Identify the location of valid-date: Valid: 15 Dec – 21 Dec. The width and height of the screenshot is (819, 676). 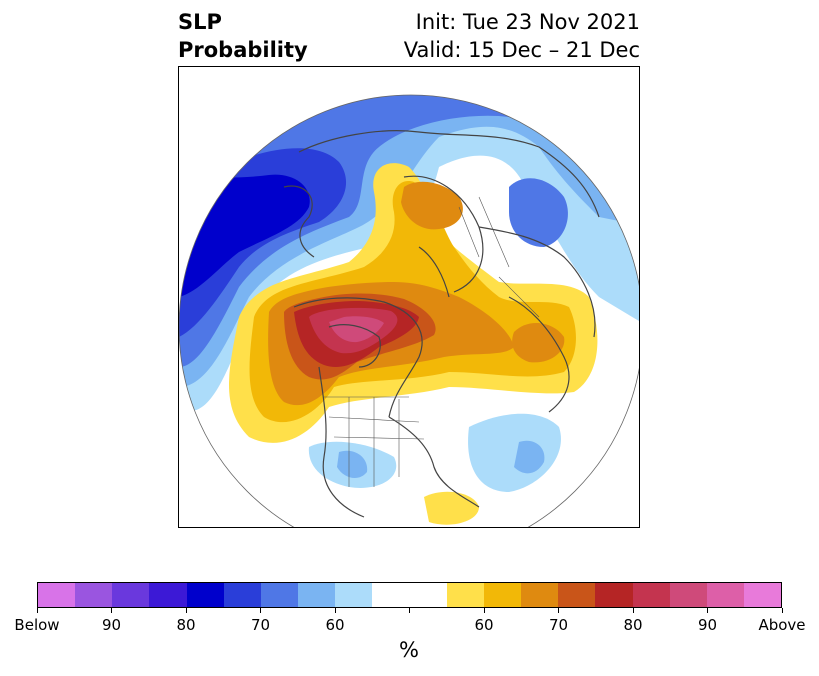
(521, 50).